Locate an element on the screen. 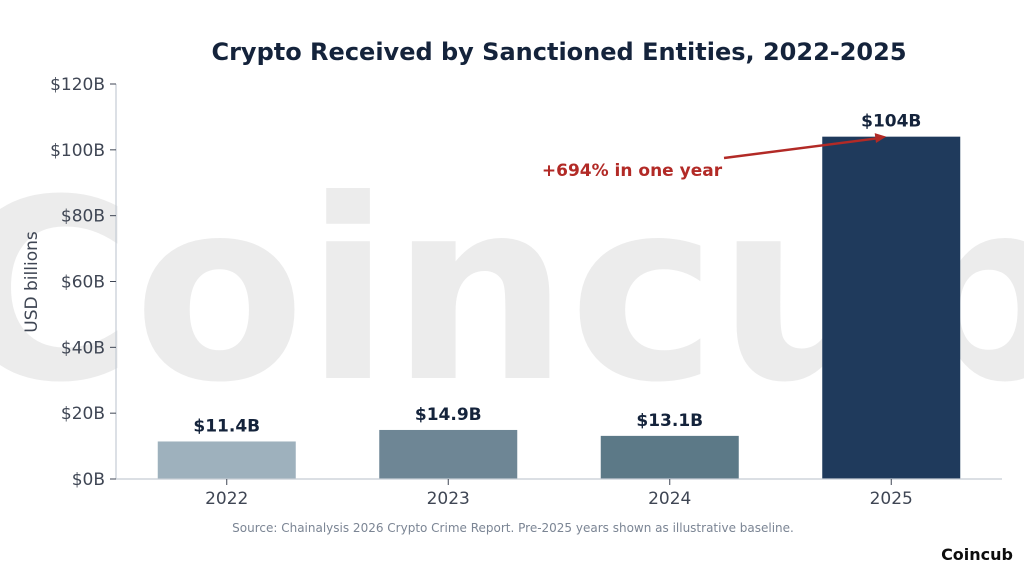 Image resolution: width=1024 pixels, height=576 pixels. bar-2022 is located at coordinates (226, 460).